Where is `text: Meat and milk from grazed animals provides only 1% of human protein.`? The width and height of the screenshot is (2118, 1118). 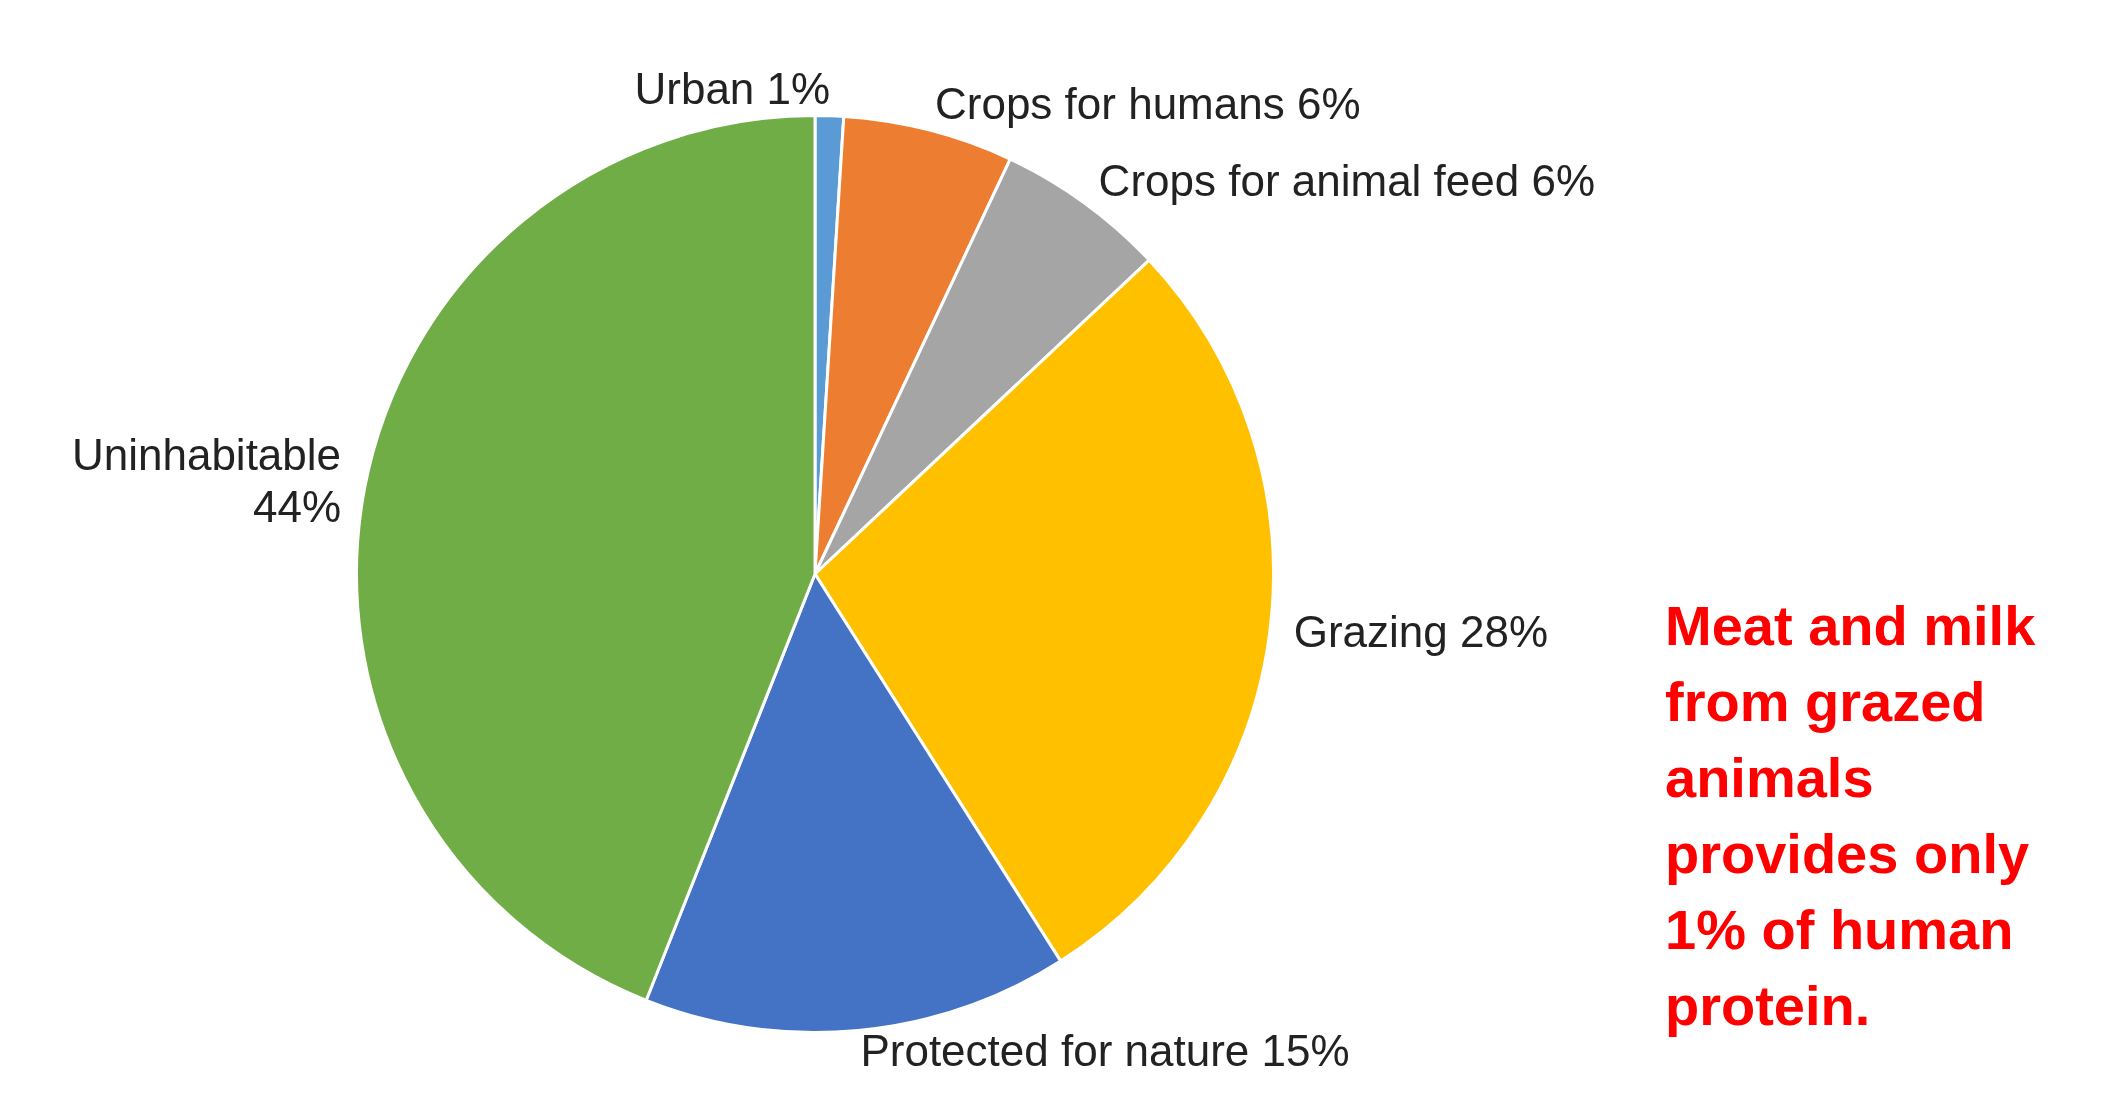 text: Meat and milk from grazed animals provides only 1% of human protein. is located at coordinates (1851, 815).